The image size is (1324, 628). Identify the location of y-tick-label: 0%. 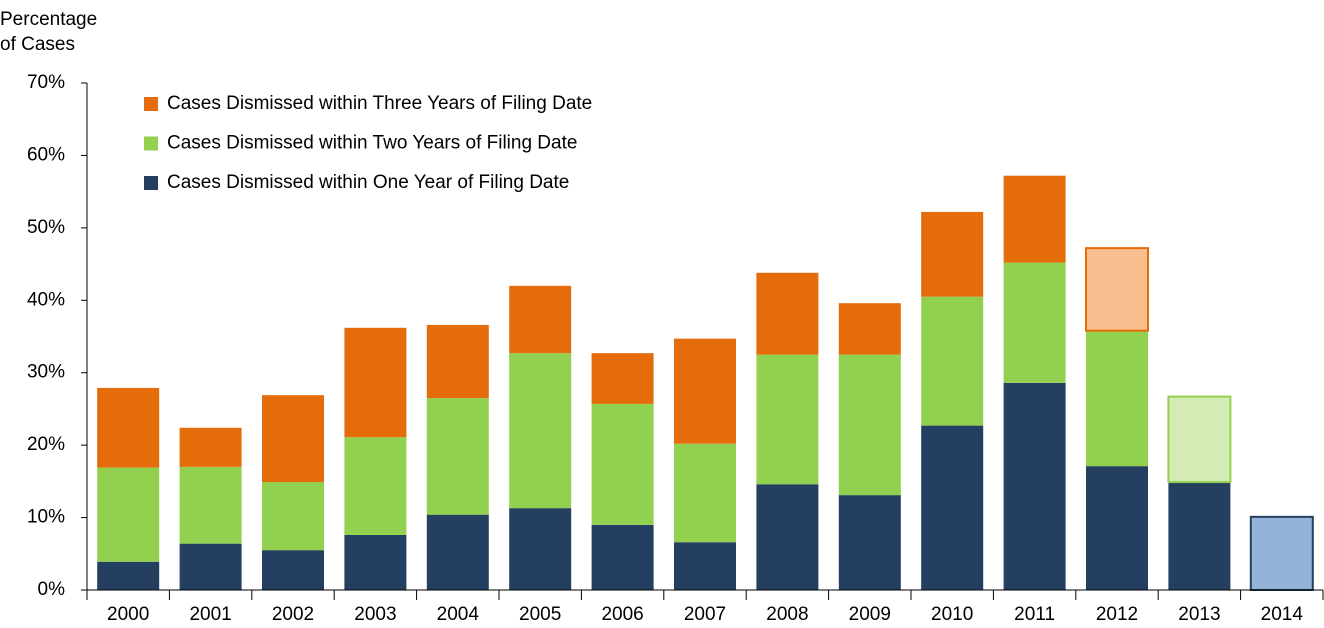
(52, 589).